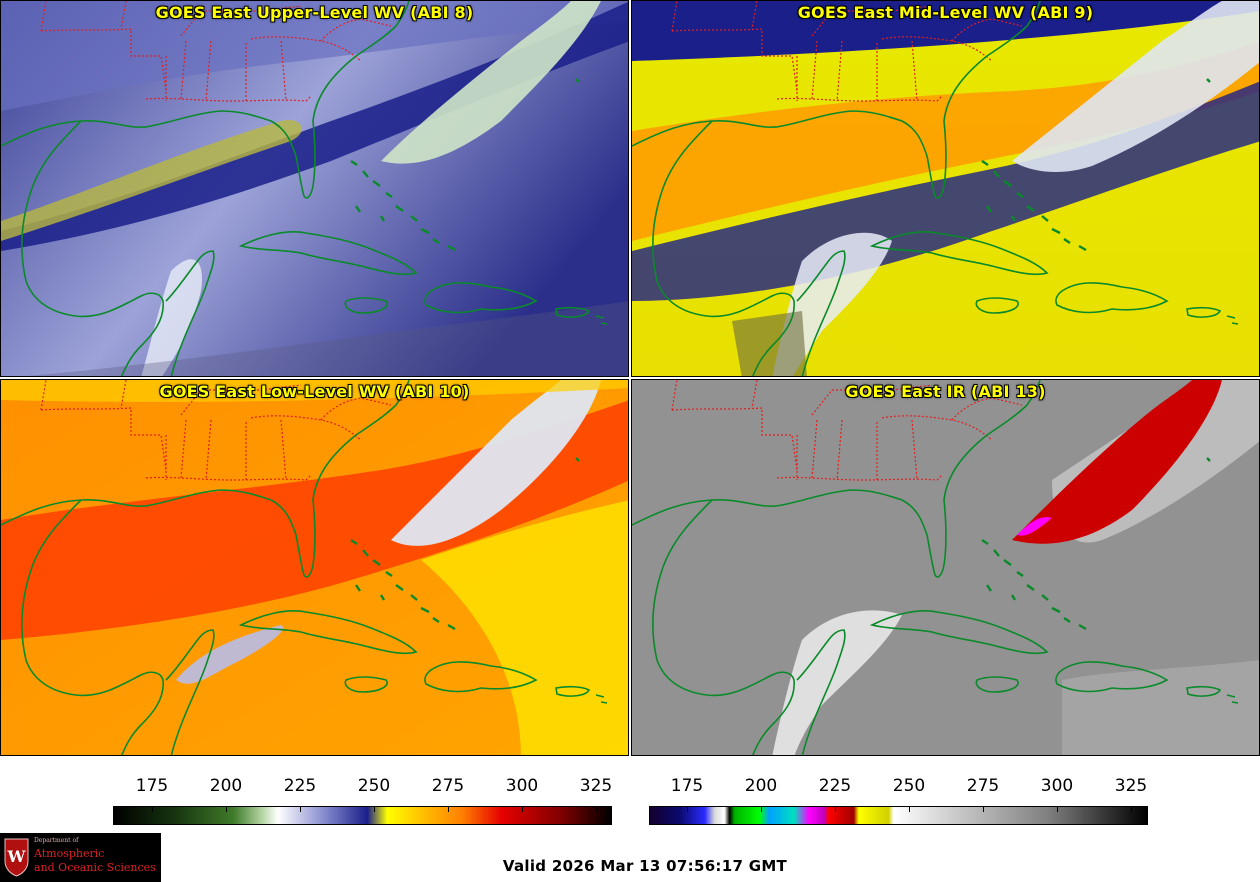 The width and height of the screenshot is (1260, 882). What do you see at coordinates (314, 12) in the screenshot?
I see `panel-title: GOES East Upper-Level WV (ABI 8)` at bounding box center [314, 12].